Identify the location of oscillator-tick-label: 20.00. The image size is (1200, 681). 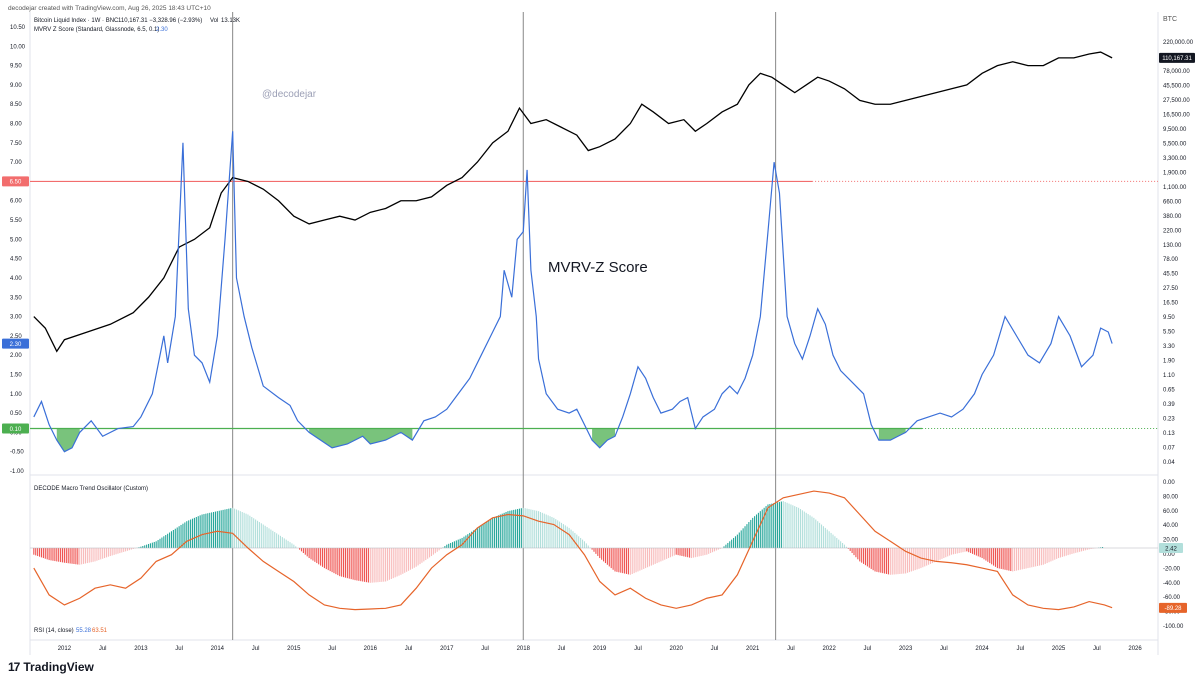
(1171, 541).